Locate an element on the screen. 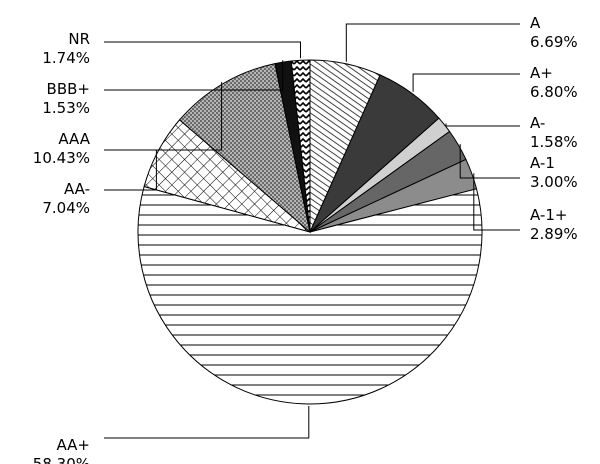 The width and height of the screenshot is (600, 464). leader-line-nr is located at coordinates (202, 50).